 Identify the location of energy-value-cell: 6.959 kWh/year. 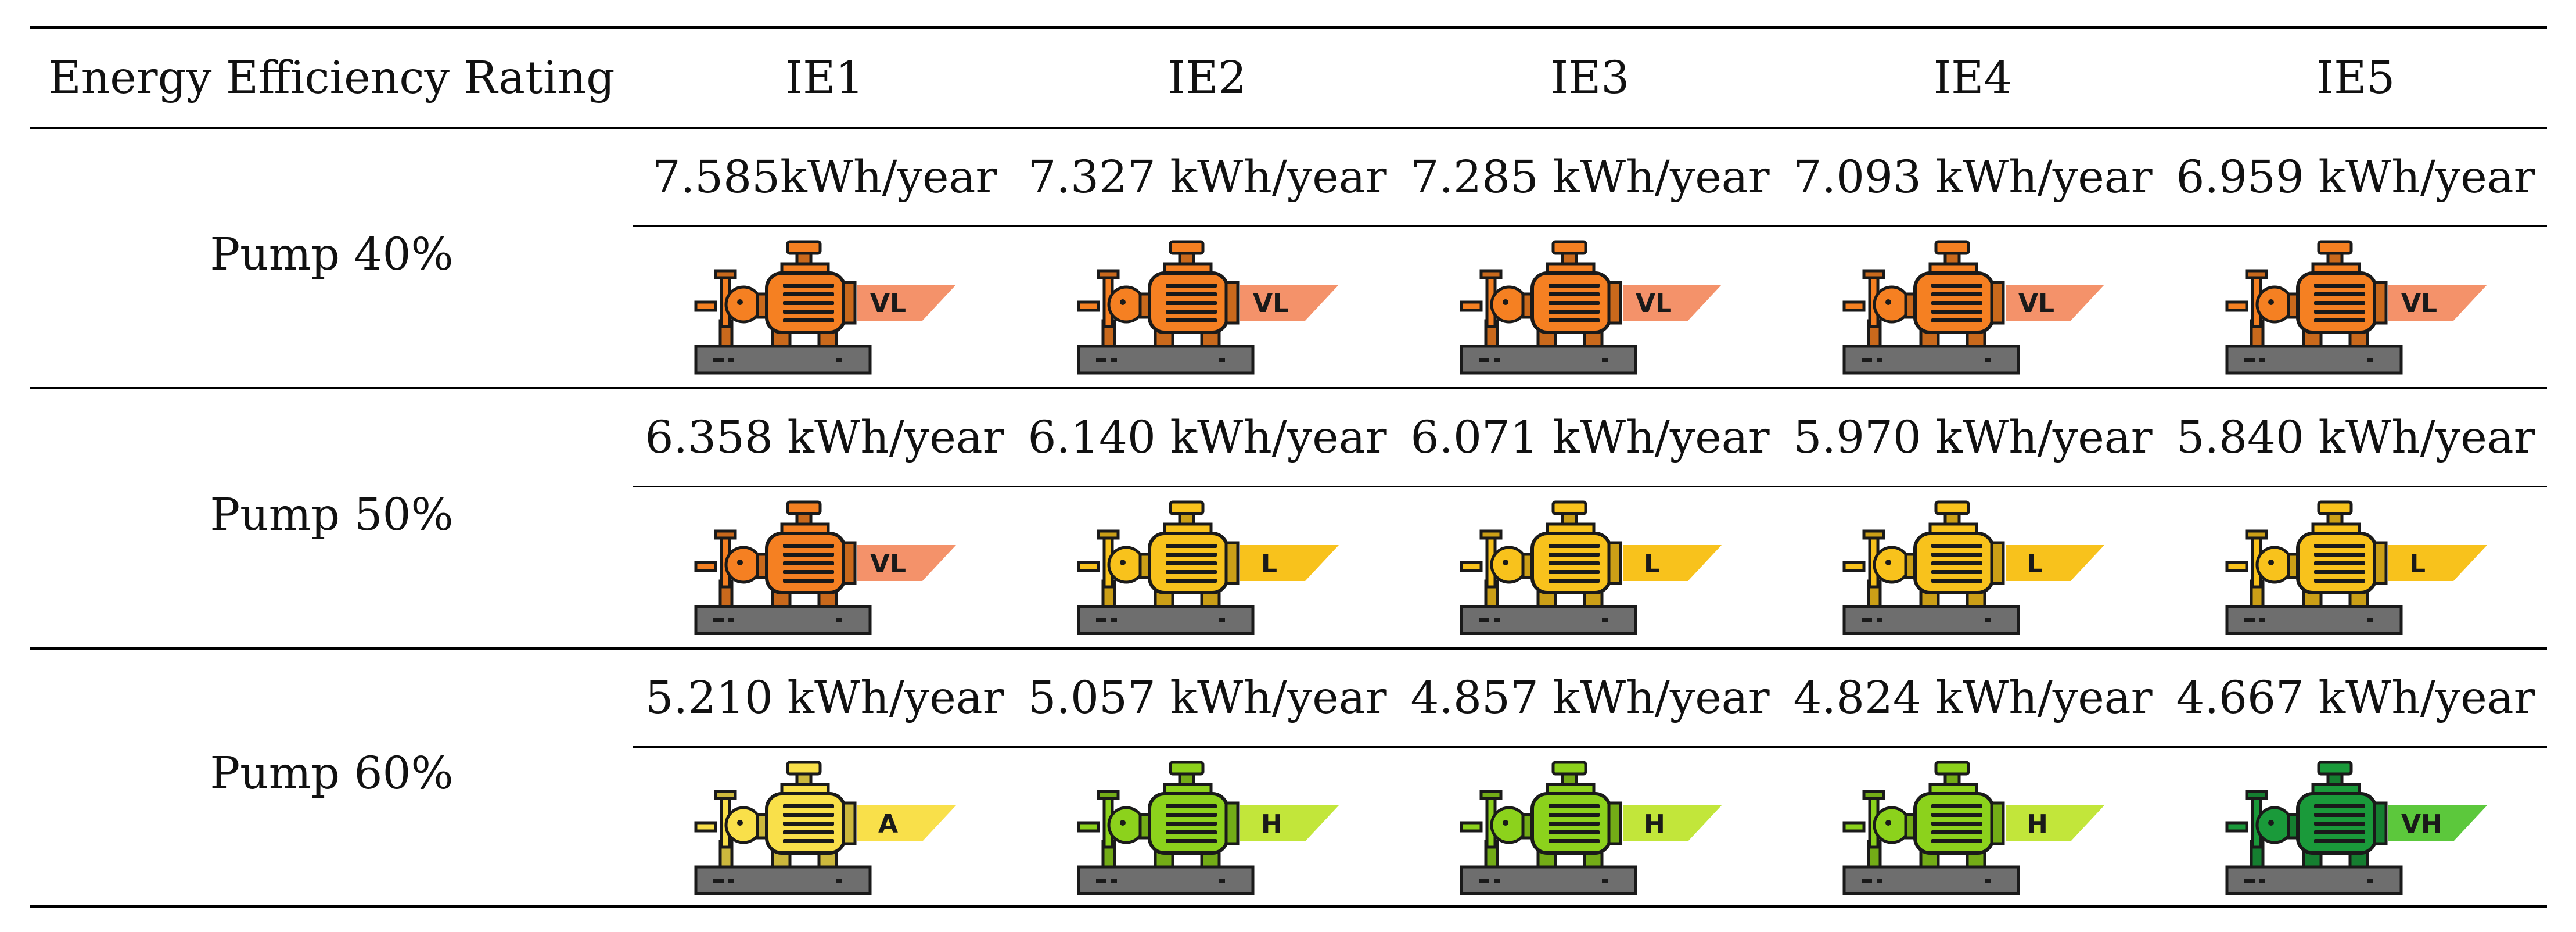
(2355, 177).